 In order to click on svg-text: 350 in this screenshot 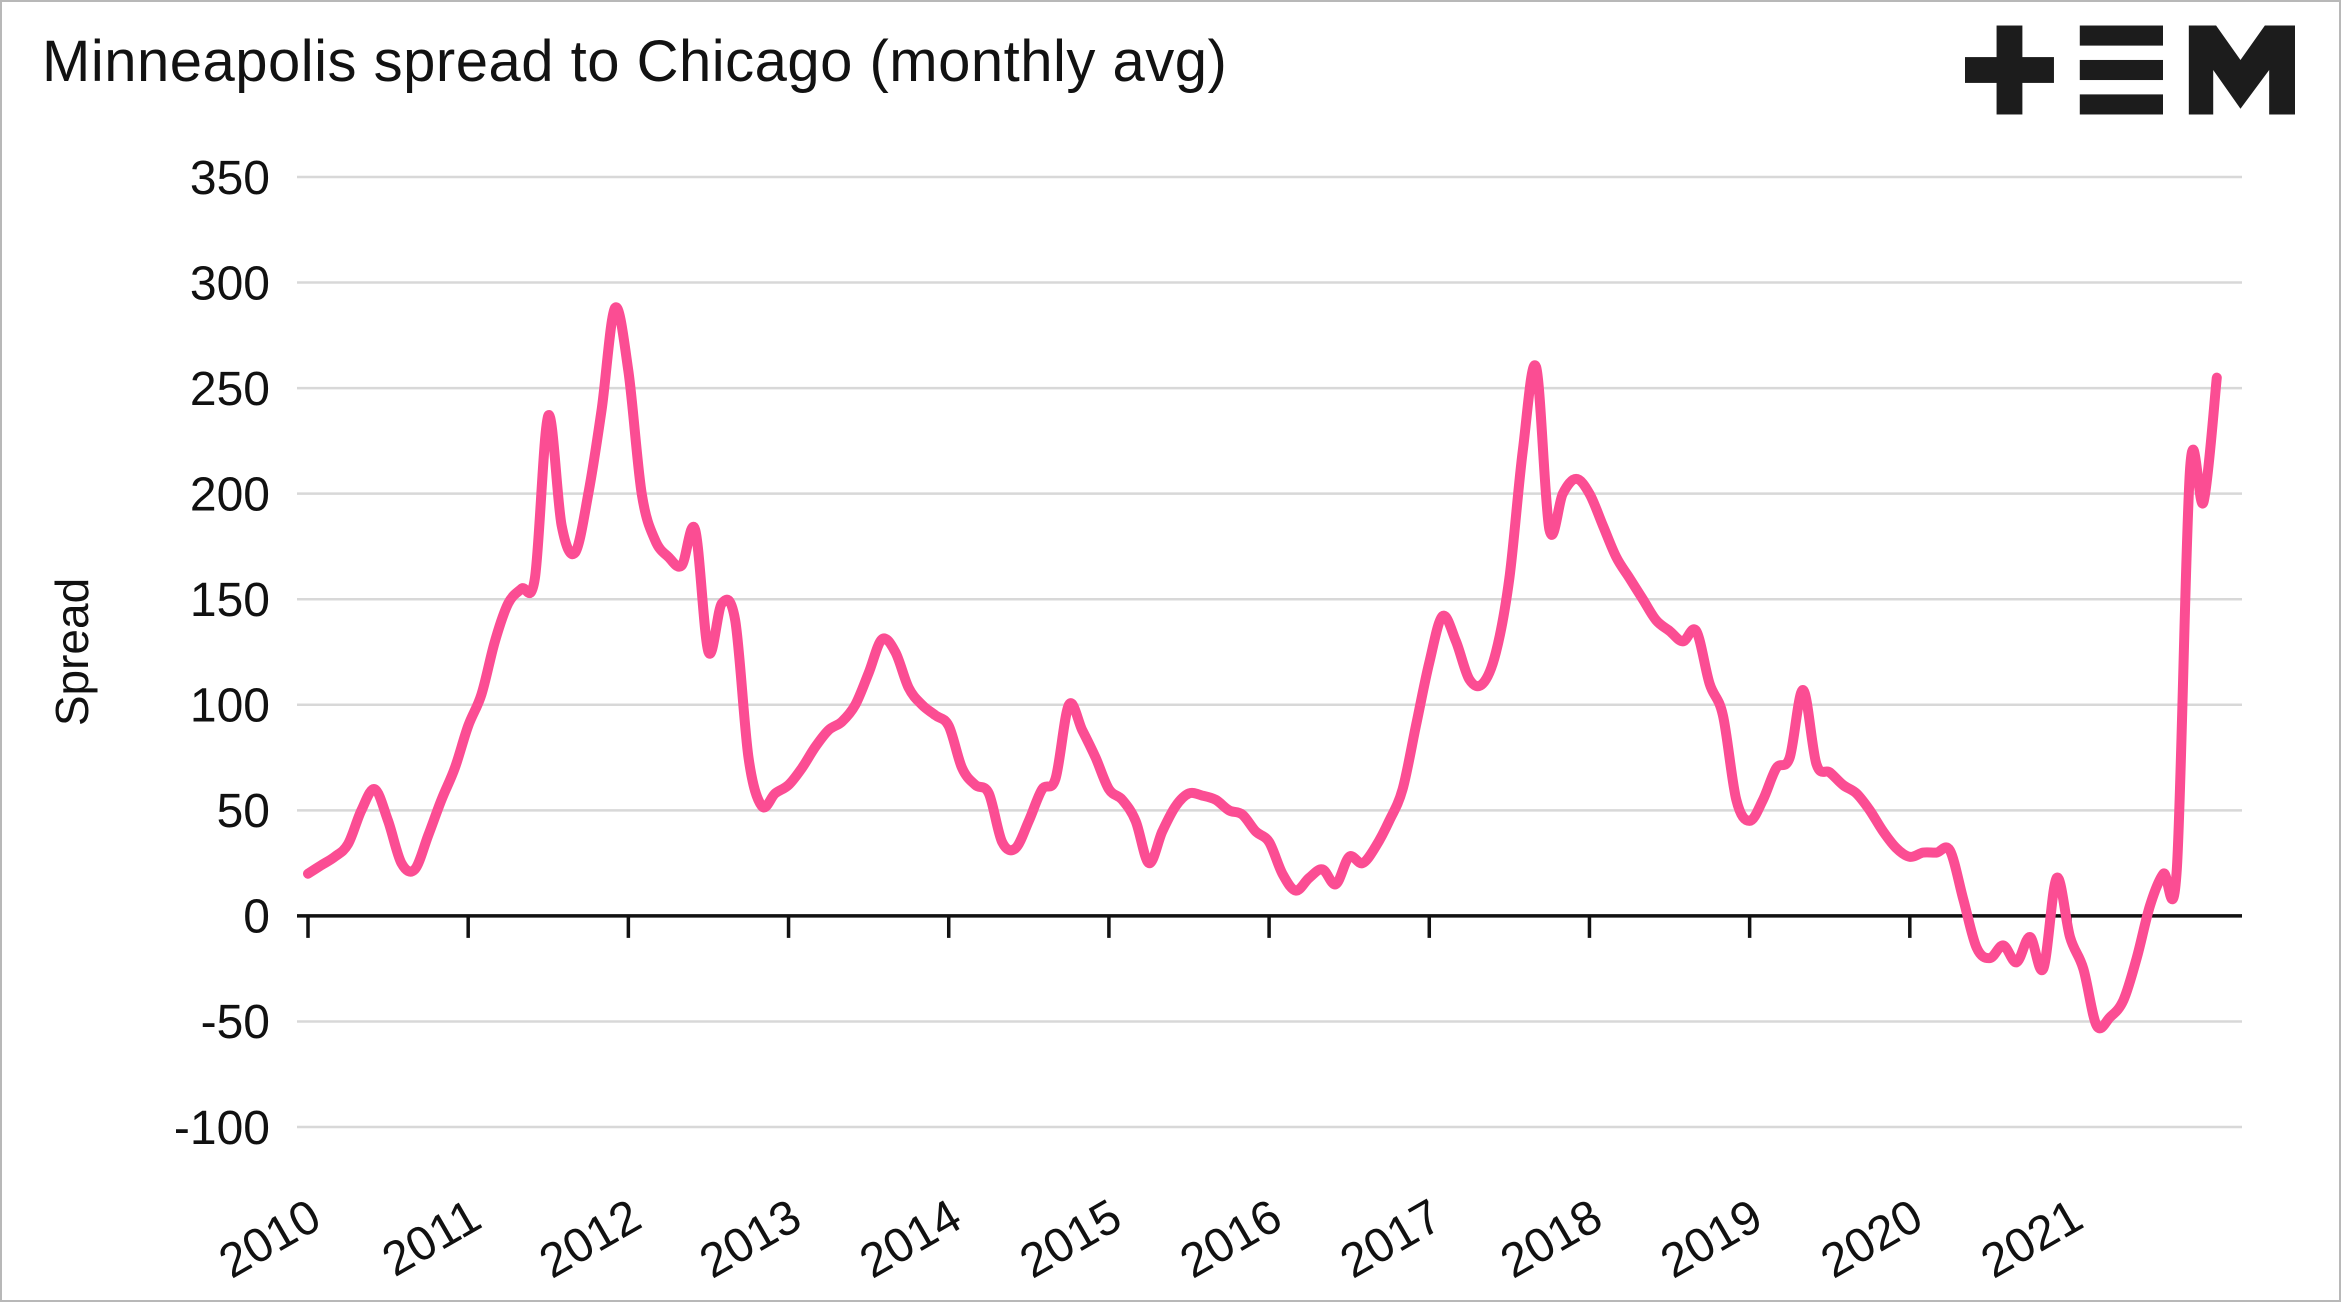, I will do `click(230, 178)`.